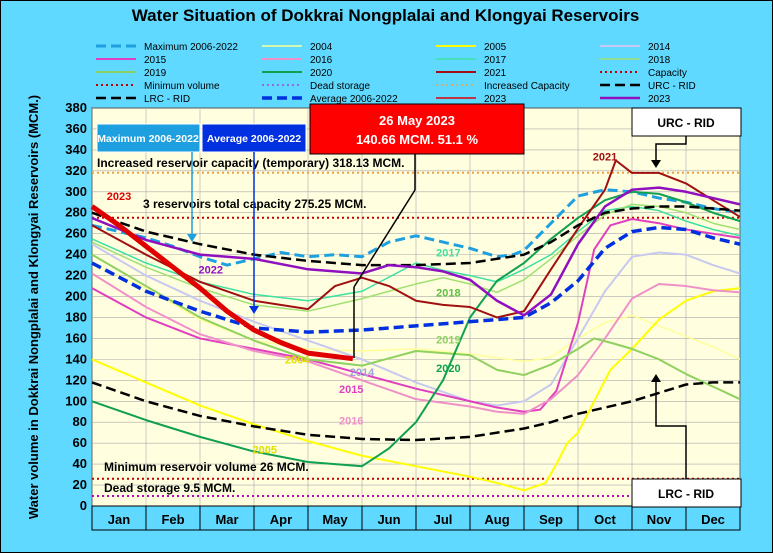 This screenshot has height=553, width=773. What do you see at coordinates (80, 463) in the screenshot?
I see `y-tick-label: 40` at bounding box center [80, 463].